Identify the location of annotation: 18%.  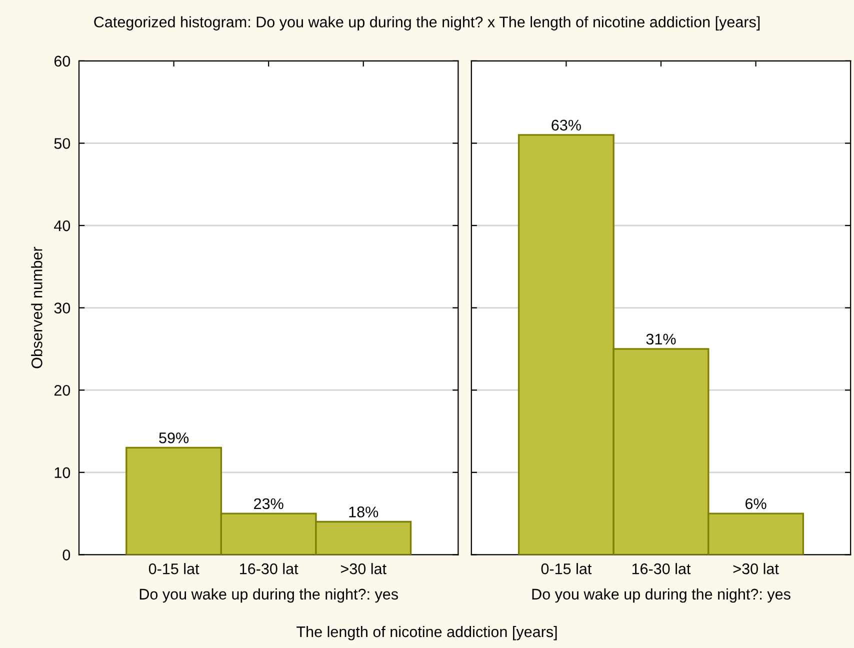
(363, 512).